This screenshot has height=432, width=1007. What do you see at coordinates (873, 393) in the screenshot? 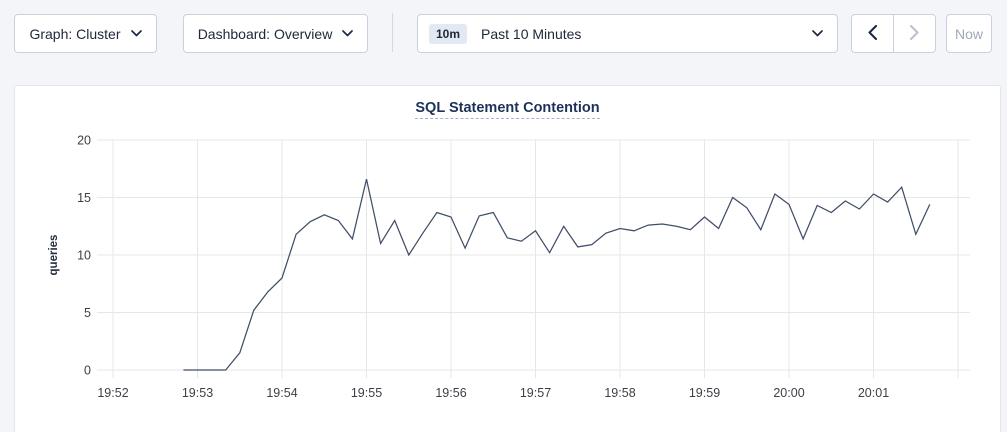
I see `svg-text: 20:01` at bounding box center [873, 393].